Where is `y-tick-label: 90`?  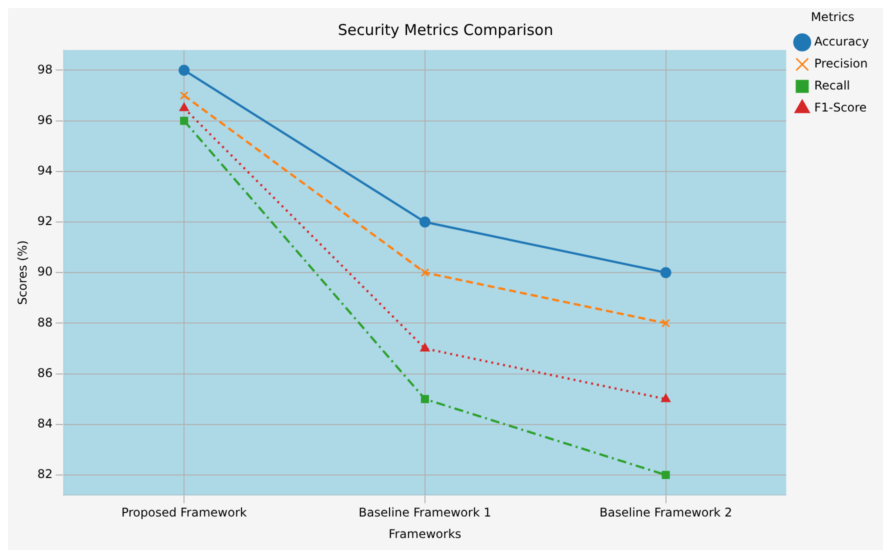 y-tick-label: 90 is located at coordinates (45, 271).